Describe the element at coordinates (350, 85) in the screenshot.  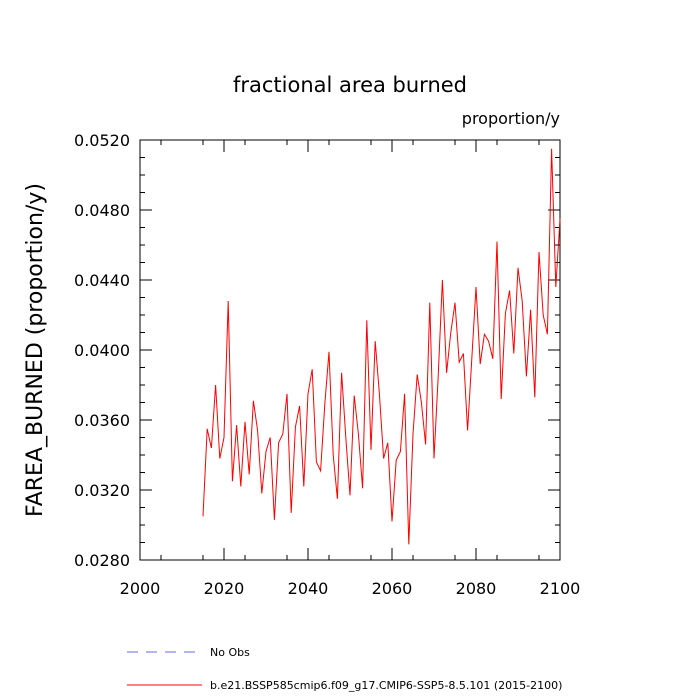
I see `chart-title: fractional area burned` at that location.